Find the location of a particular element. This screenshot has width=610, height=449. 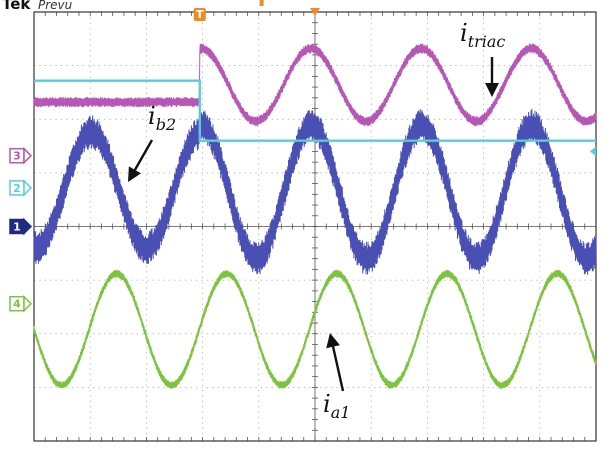

trigger-position-marker: T is located at coordinates (199, 14).